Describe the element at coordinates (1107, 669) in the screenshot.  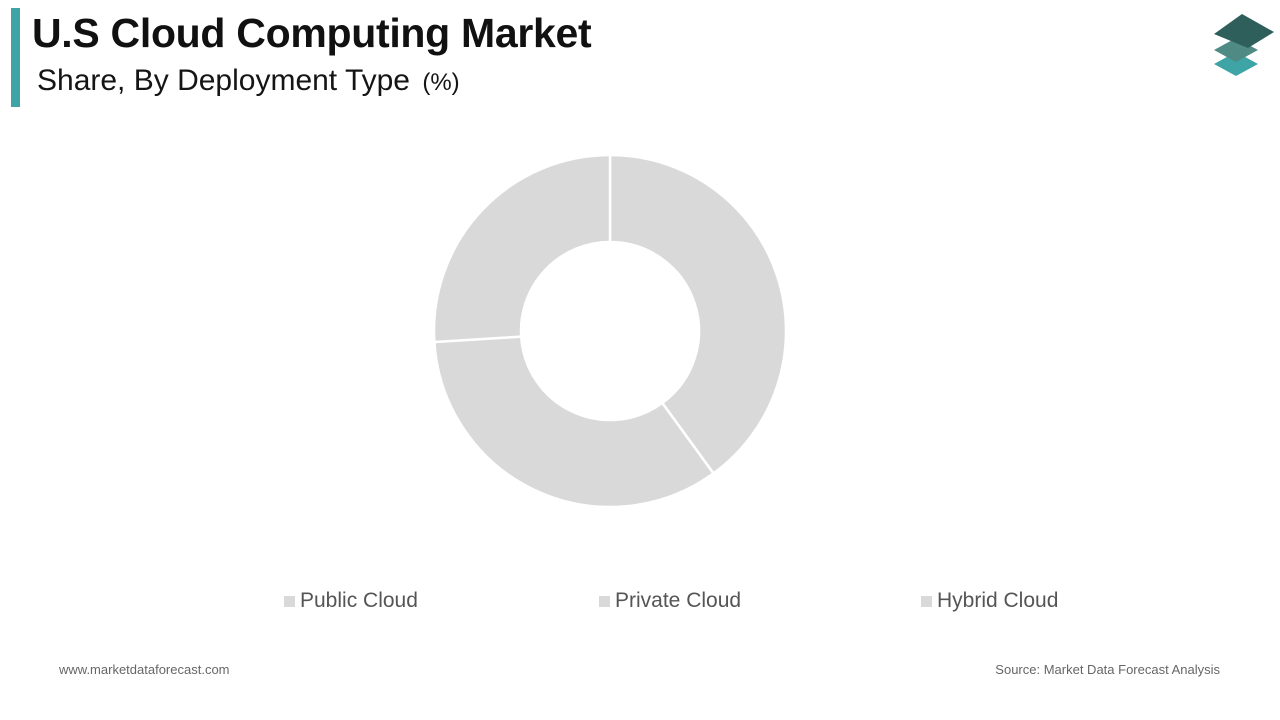
I see `source-note: Source: Market Data Forecast Analysis` at that location.